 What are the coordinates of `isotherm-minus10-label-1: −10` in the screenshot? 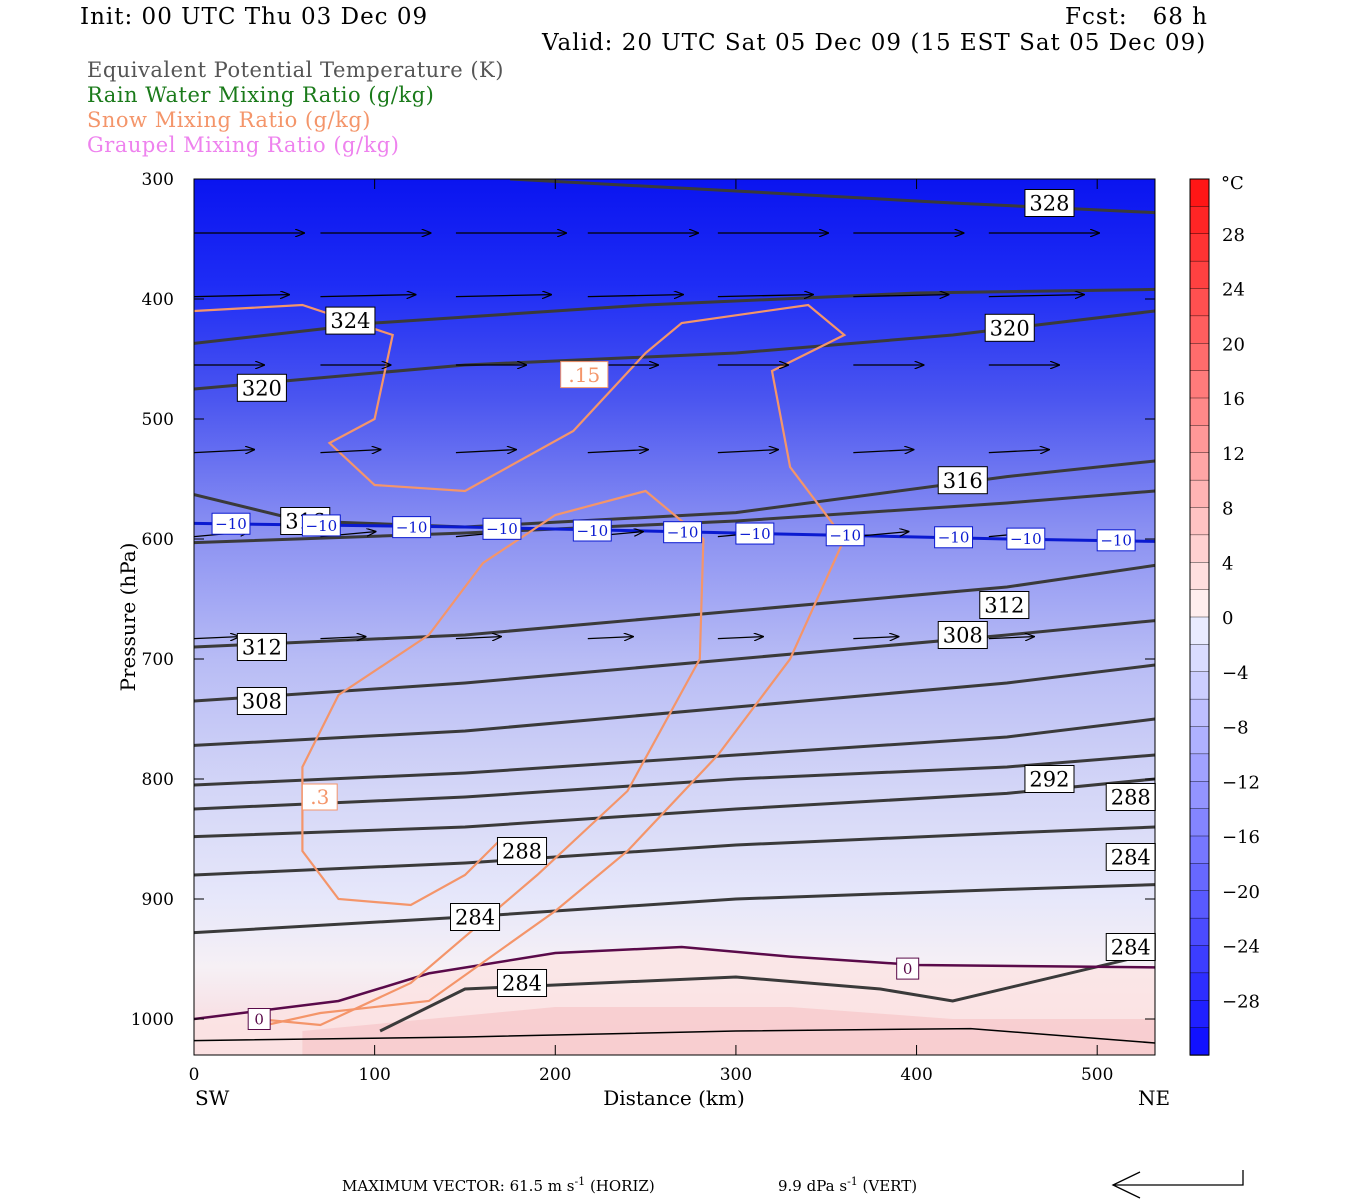 It's located at (322, 526).